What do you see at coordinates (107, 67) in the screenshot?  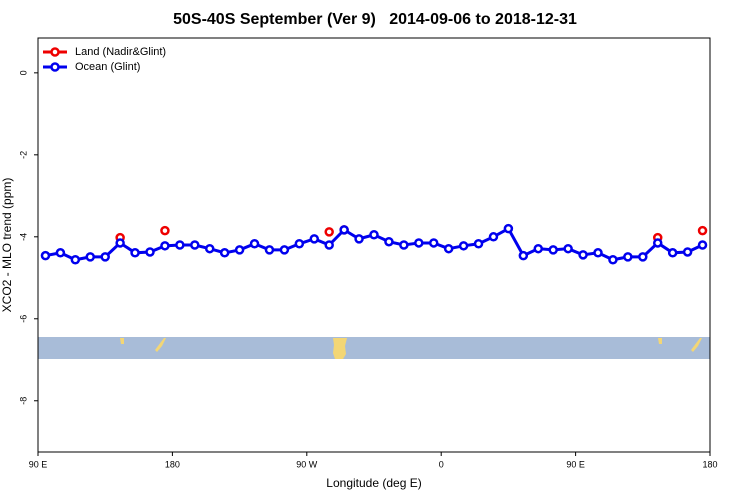 I see `legend-label: Ocean (Glint)` at bounding box center [107, 67].